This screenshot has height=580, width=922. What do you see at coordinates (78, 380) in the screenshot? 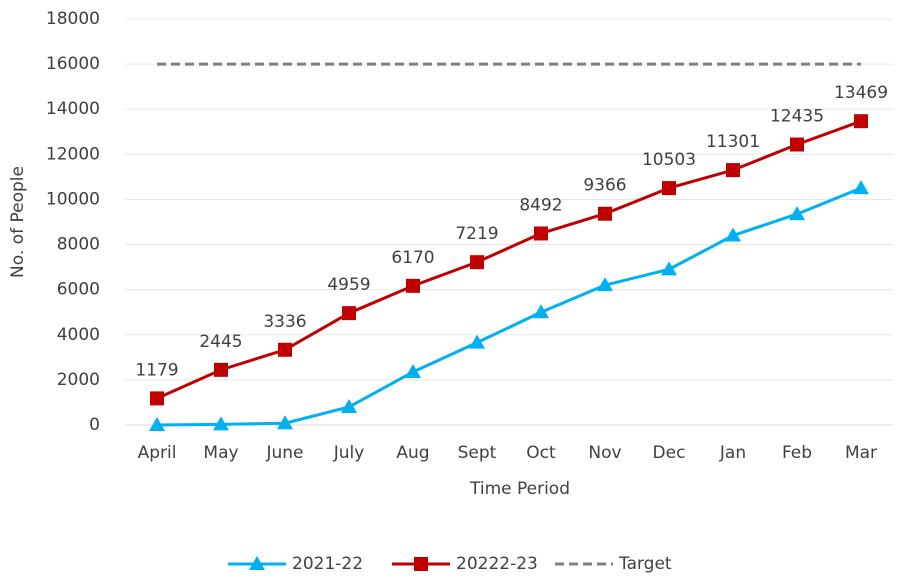
I see `y-tick-label: 2000` at bounding box center [78, 380].